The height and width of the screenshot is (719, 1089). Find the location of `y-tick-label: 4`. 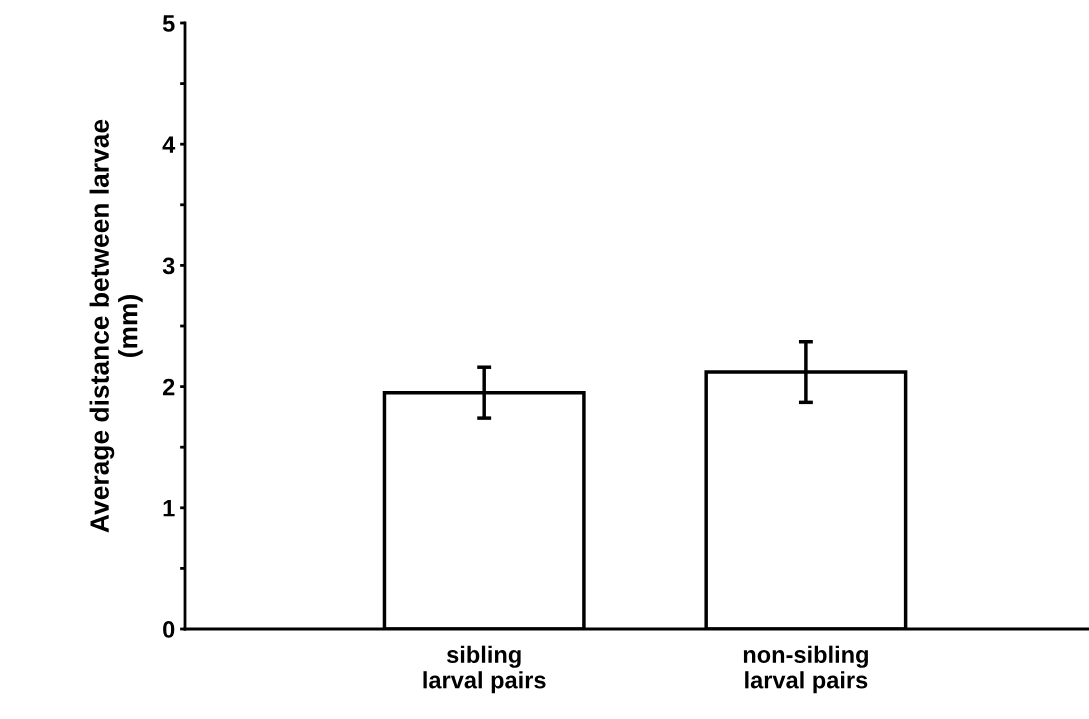

y-tick-label: 4 is located at coordinates (169, 144).